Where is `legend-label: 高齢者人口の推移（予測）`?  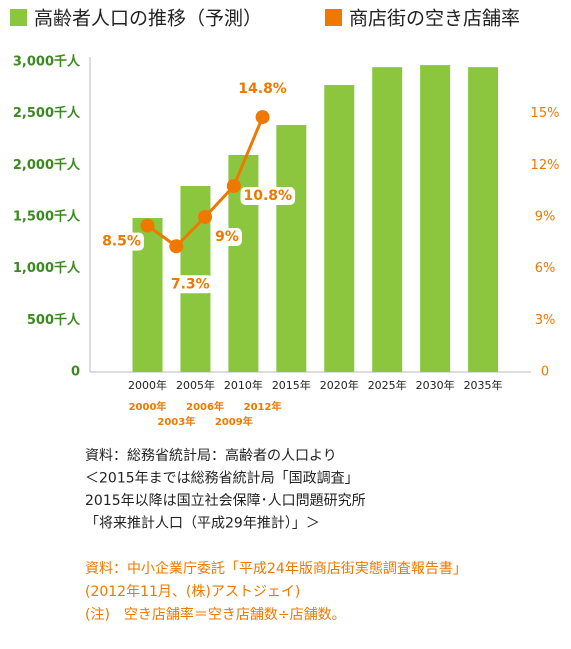 legend-label: 高齢者人口の推移（予測） is located at coordinates (148, 19).